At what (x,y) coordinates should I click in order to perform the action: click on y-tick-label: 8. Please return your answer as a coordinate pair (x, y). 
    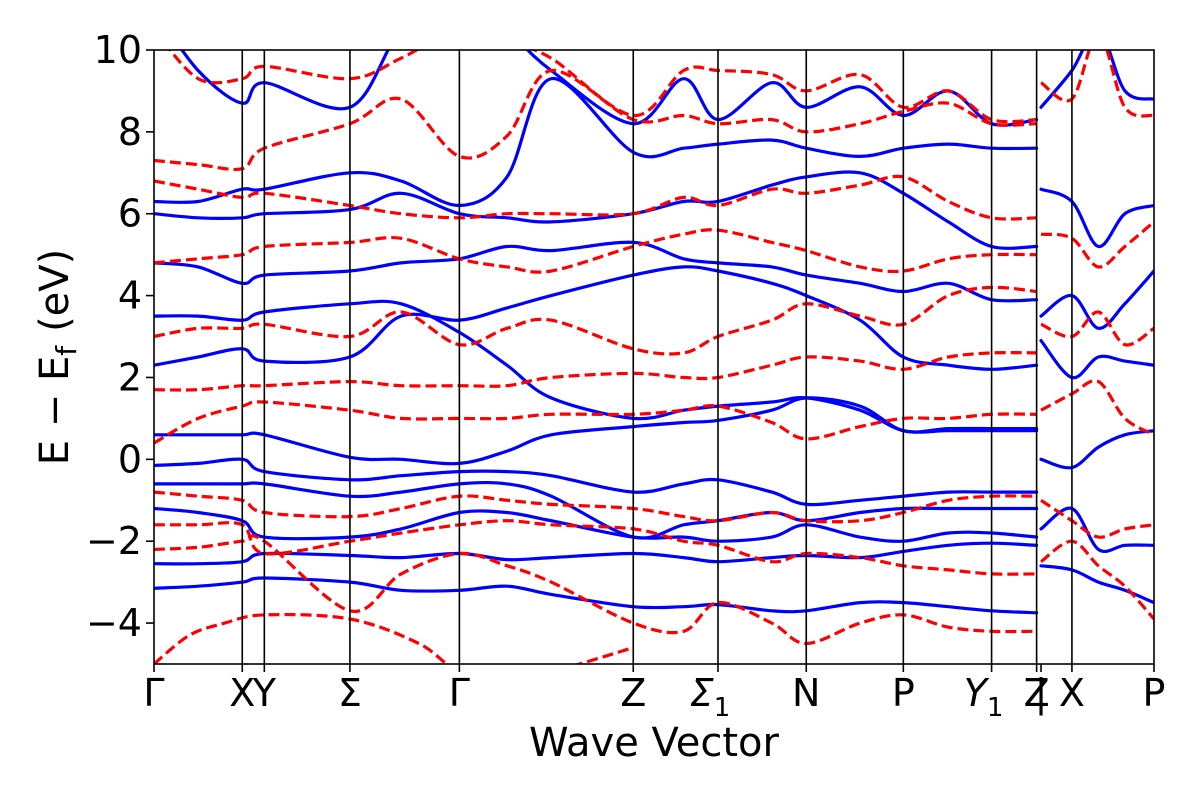
    Looking at the image, I should click on (130, 132).